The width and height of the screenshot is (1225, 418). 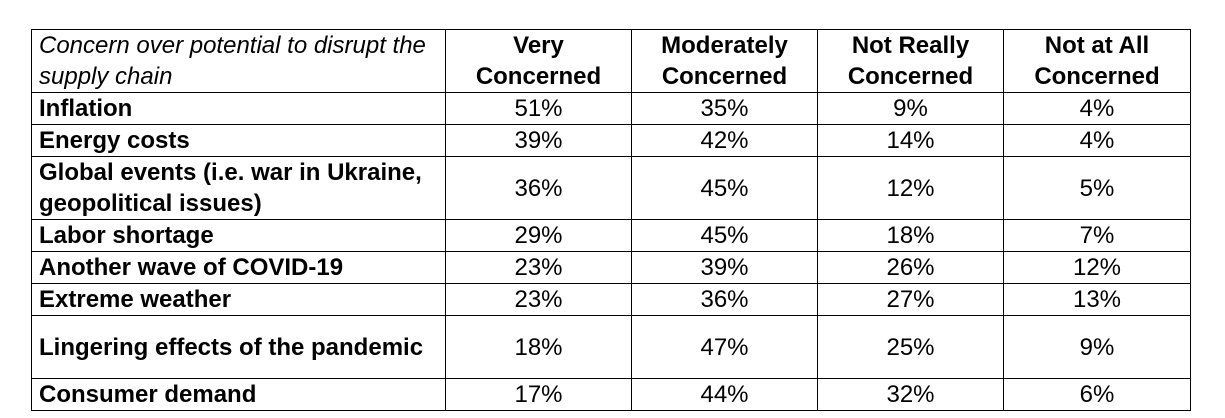 I want to click on table-row: Extreme weather 23% 36% 27% 13%, so click(x=611, y=299).